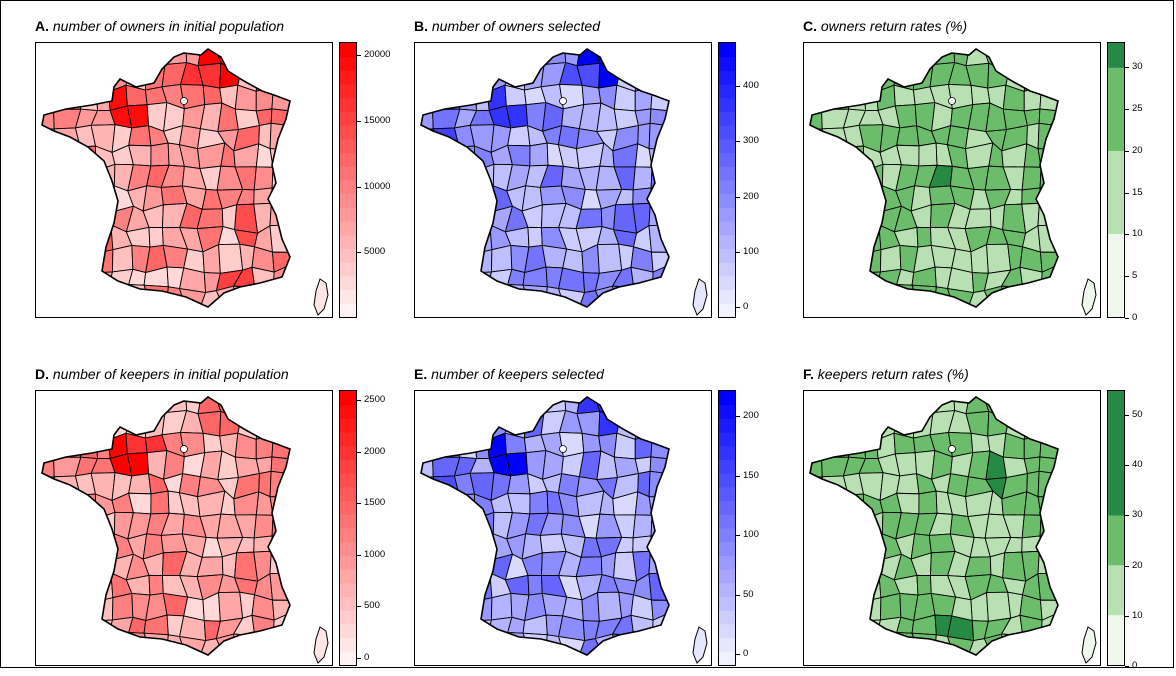 The height and width of the screenshot is (676, 1176). Describe the element at coordinates (375, 554) in the screenshot. I see `legend-tick-label: 1000` at that location.